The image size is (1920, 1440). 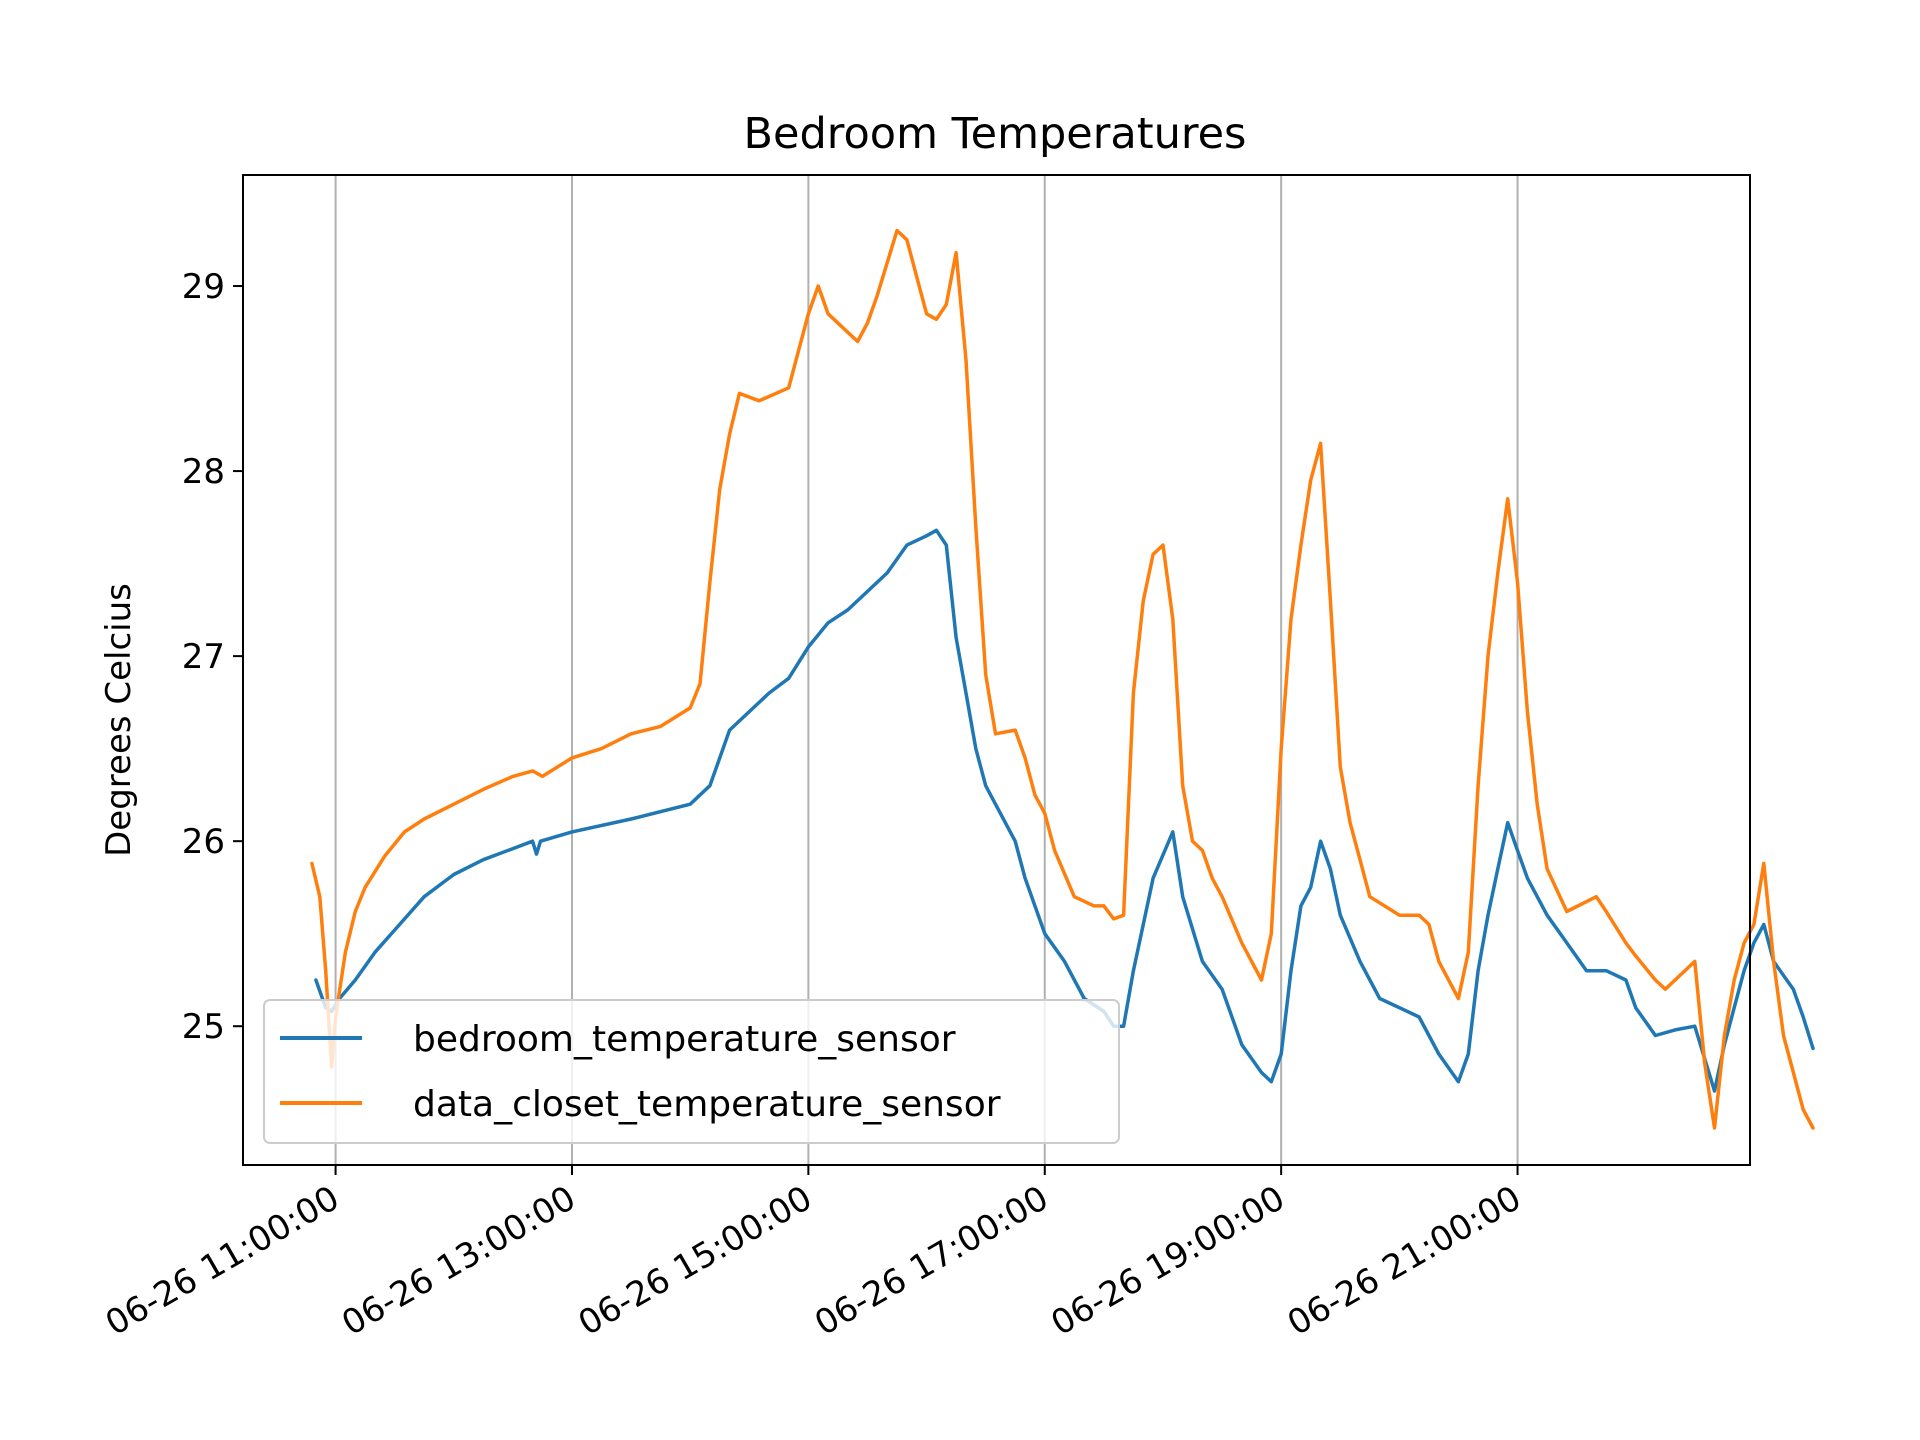 What do you see at coordinates (203, 472) in the screenshot?
I see `y-tick-label: 28` at bounding box center [203, 472].